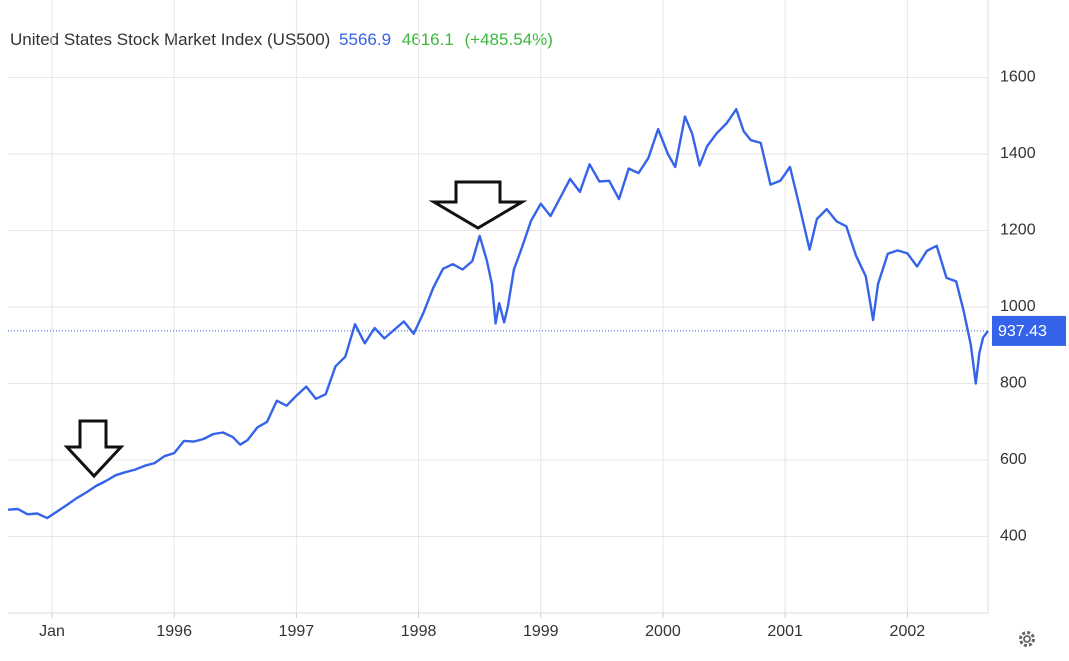 The image size is (1069, 661). I want to click on stat-value: 4616.1, so click(427, 39).